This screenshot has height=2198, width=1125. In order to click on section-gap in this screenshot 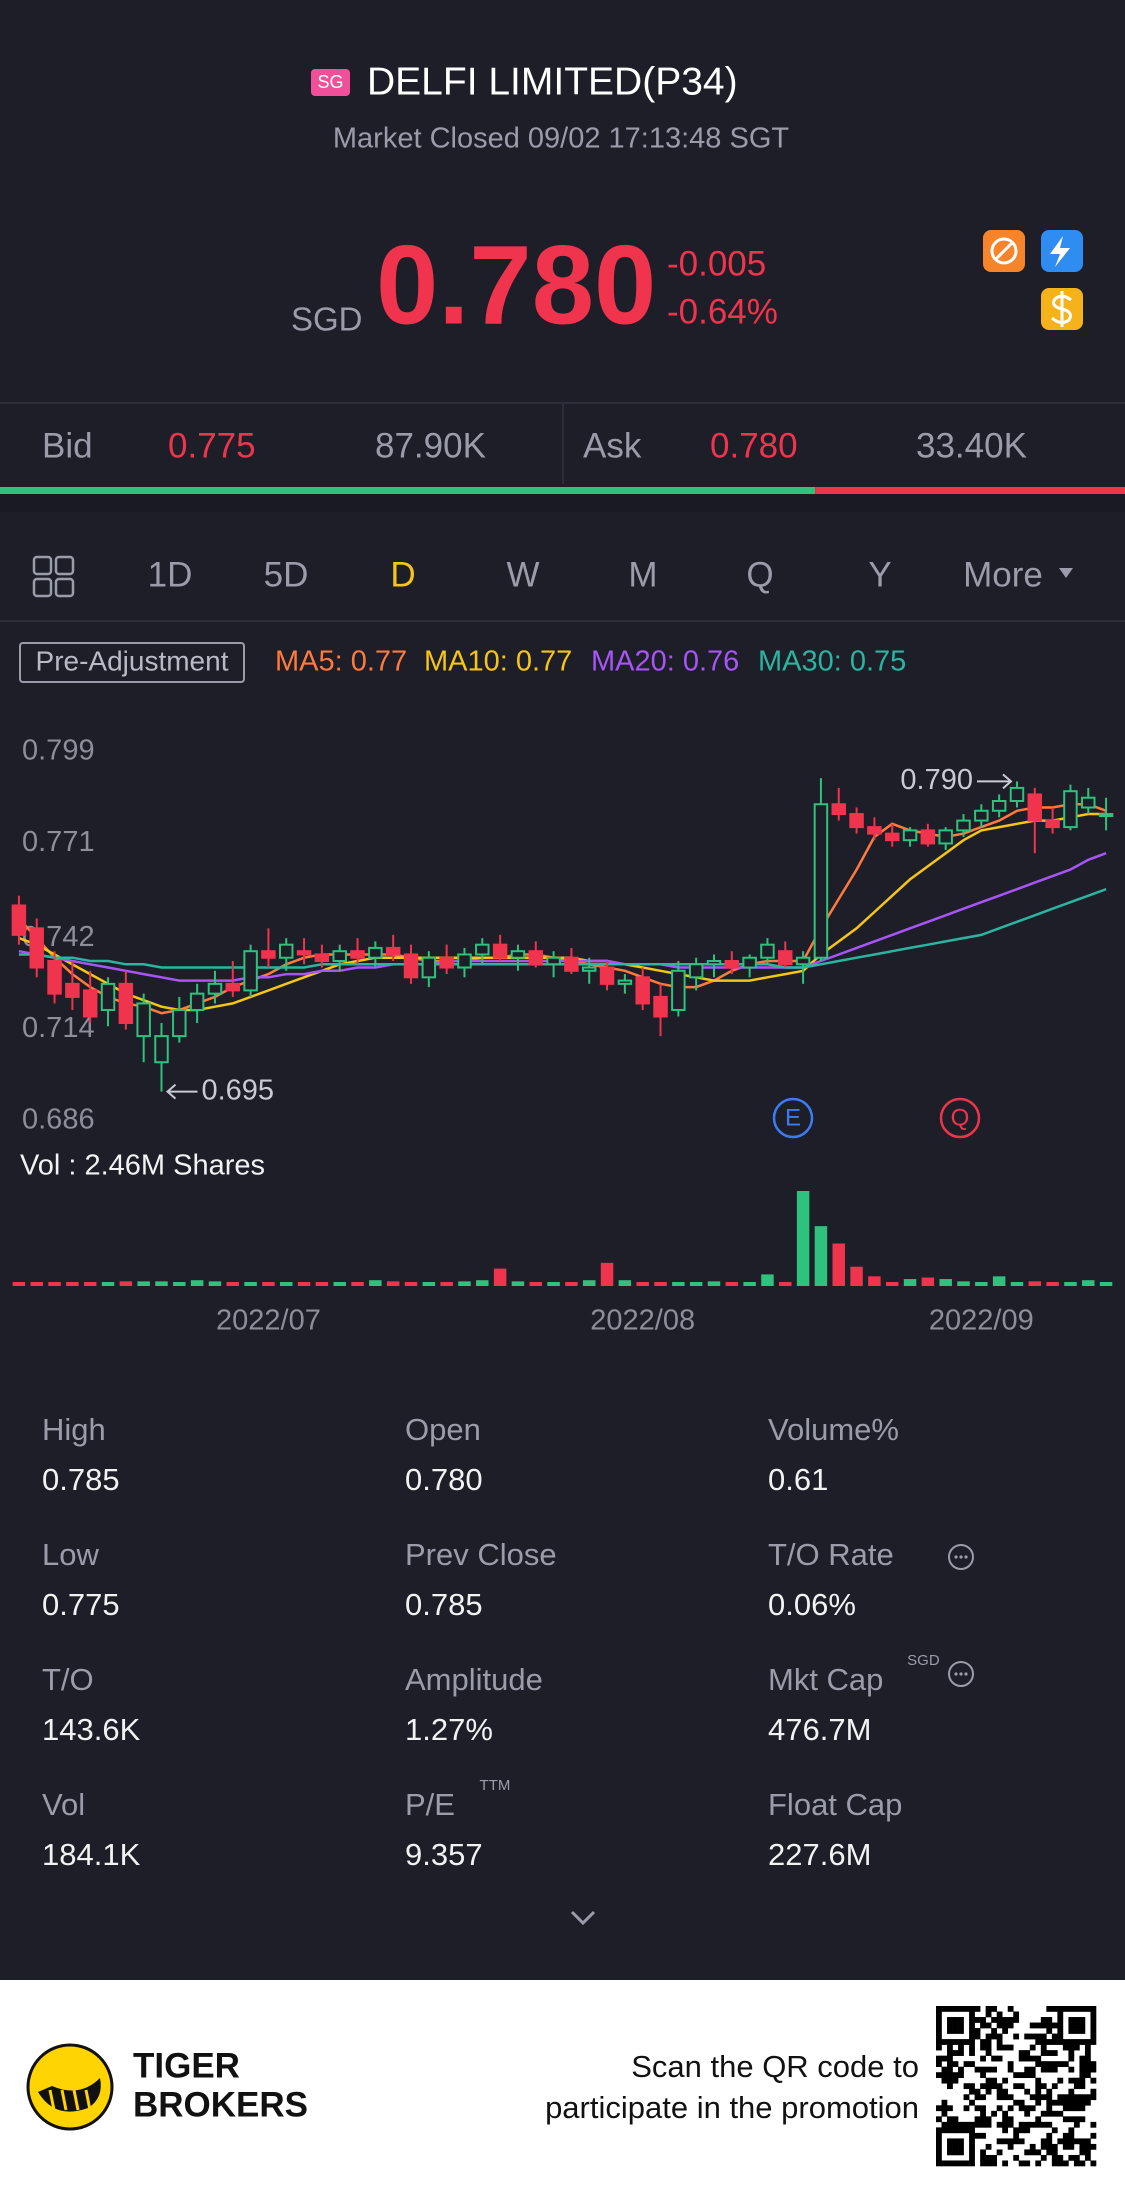, I will do `click(562, 503)`.